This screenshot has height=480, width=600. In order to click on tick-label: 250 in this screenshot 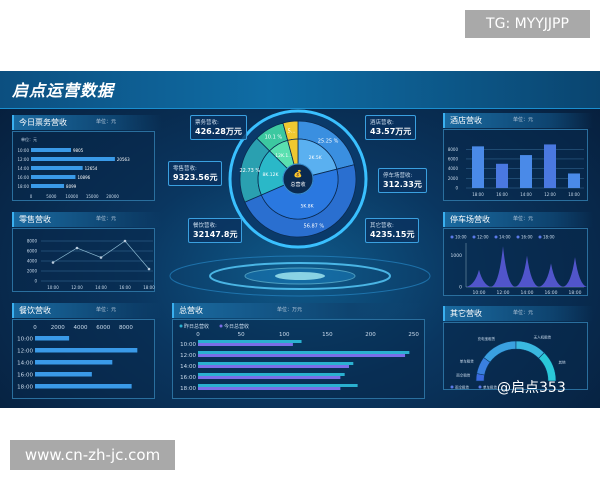, I will do `click(413, 335)`.